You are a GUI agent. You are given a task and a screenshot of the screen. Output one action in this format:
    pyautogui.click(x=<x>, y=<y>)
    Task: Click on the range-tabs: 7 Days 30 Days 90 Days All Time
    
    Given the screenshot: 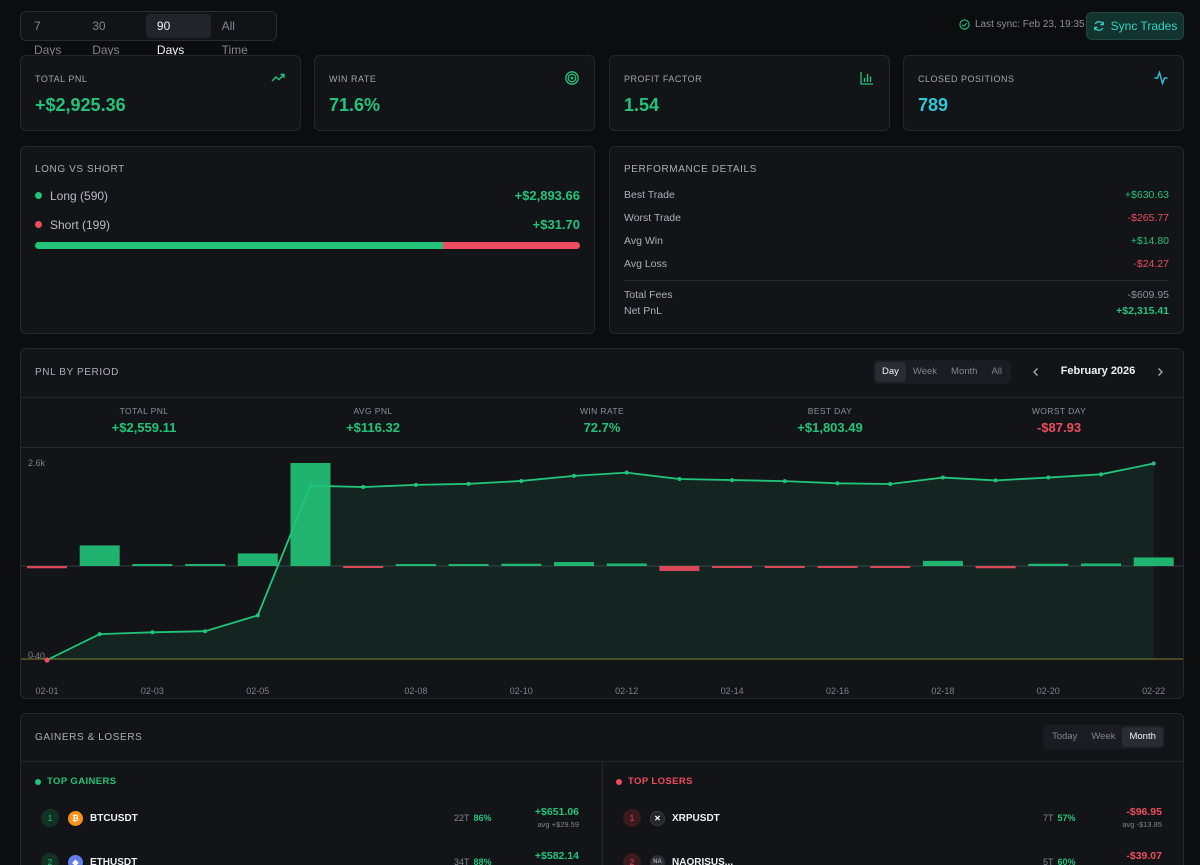 What is the action you would take?
    pyautogui.click(x=148, y=34)
    